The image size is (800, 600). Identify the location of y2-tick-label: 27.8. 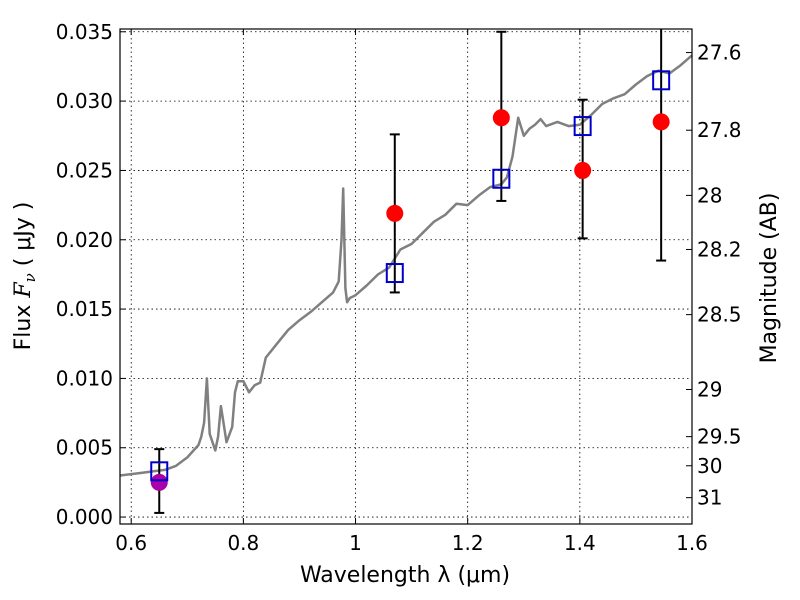
(719, 130).